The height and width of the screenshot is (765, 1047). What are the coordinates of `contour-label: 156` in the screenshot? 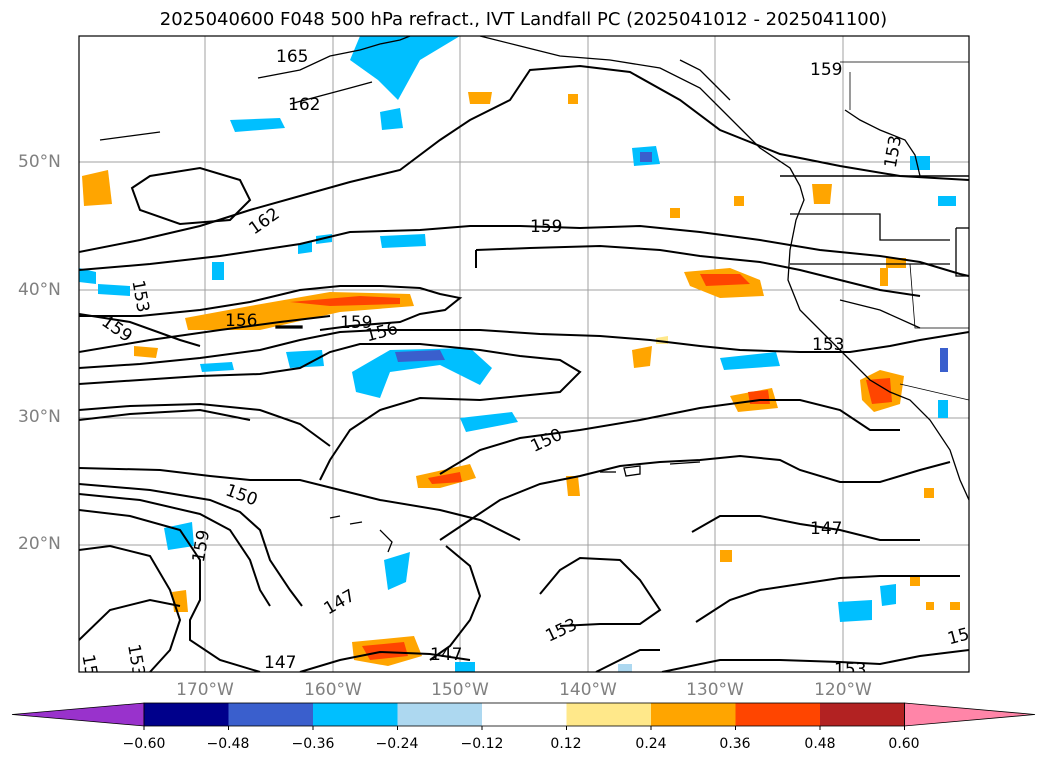 It's located at (241, 321).